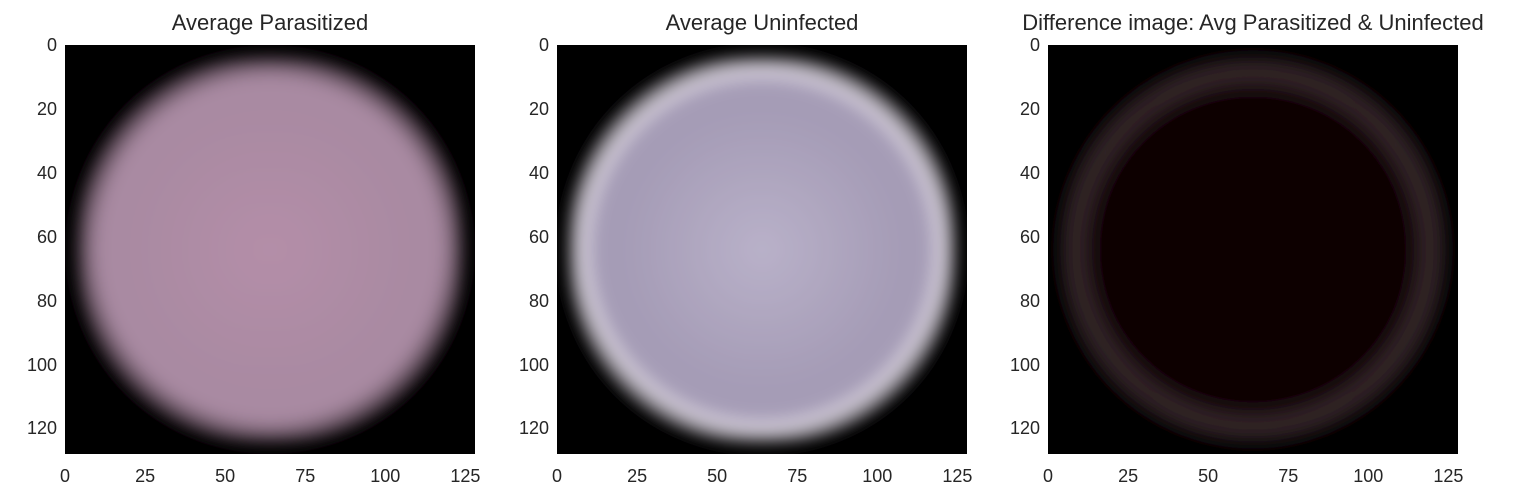 Image resolution: width=1531 pixels, height=504 pixels. I want to click on chart-title: Average Uninfected, so click(762, 22).